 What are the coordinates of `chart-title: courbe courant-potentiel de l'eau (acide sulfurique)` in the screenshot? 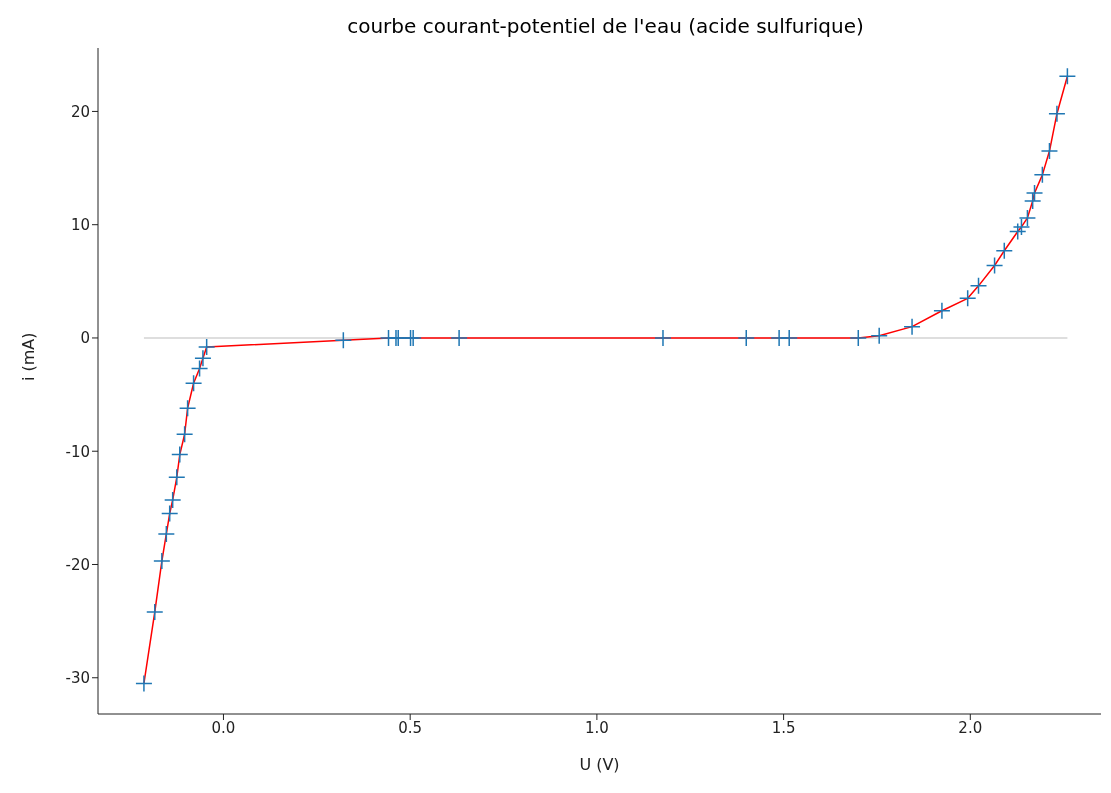 It's located at (605, 26).